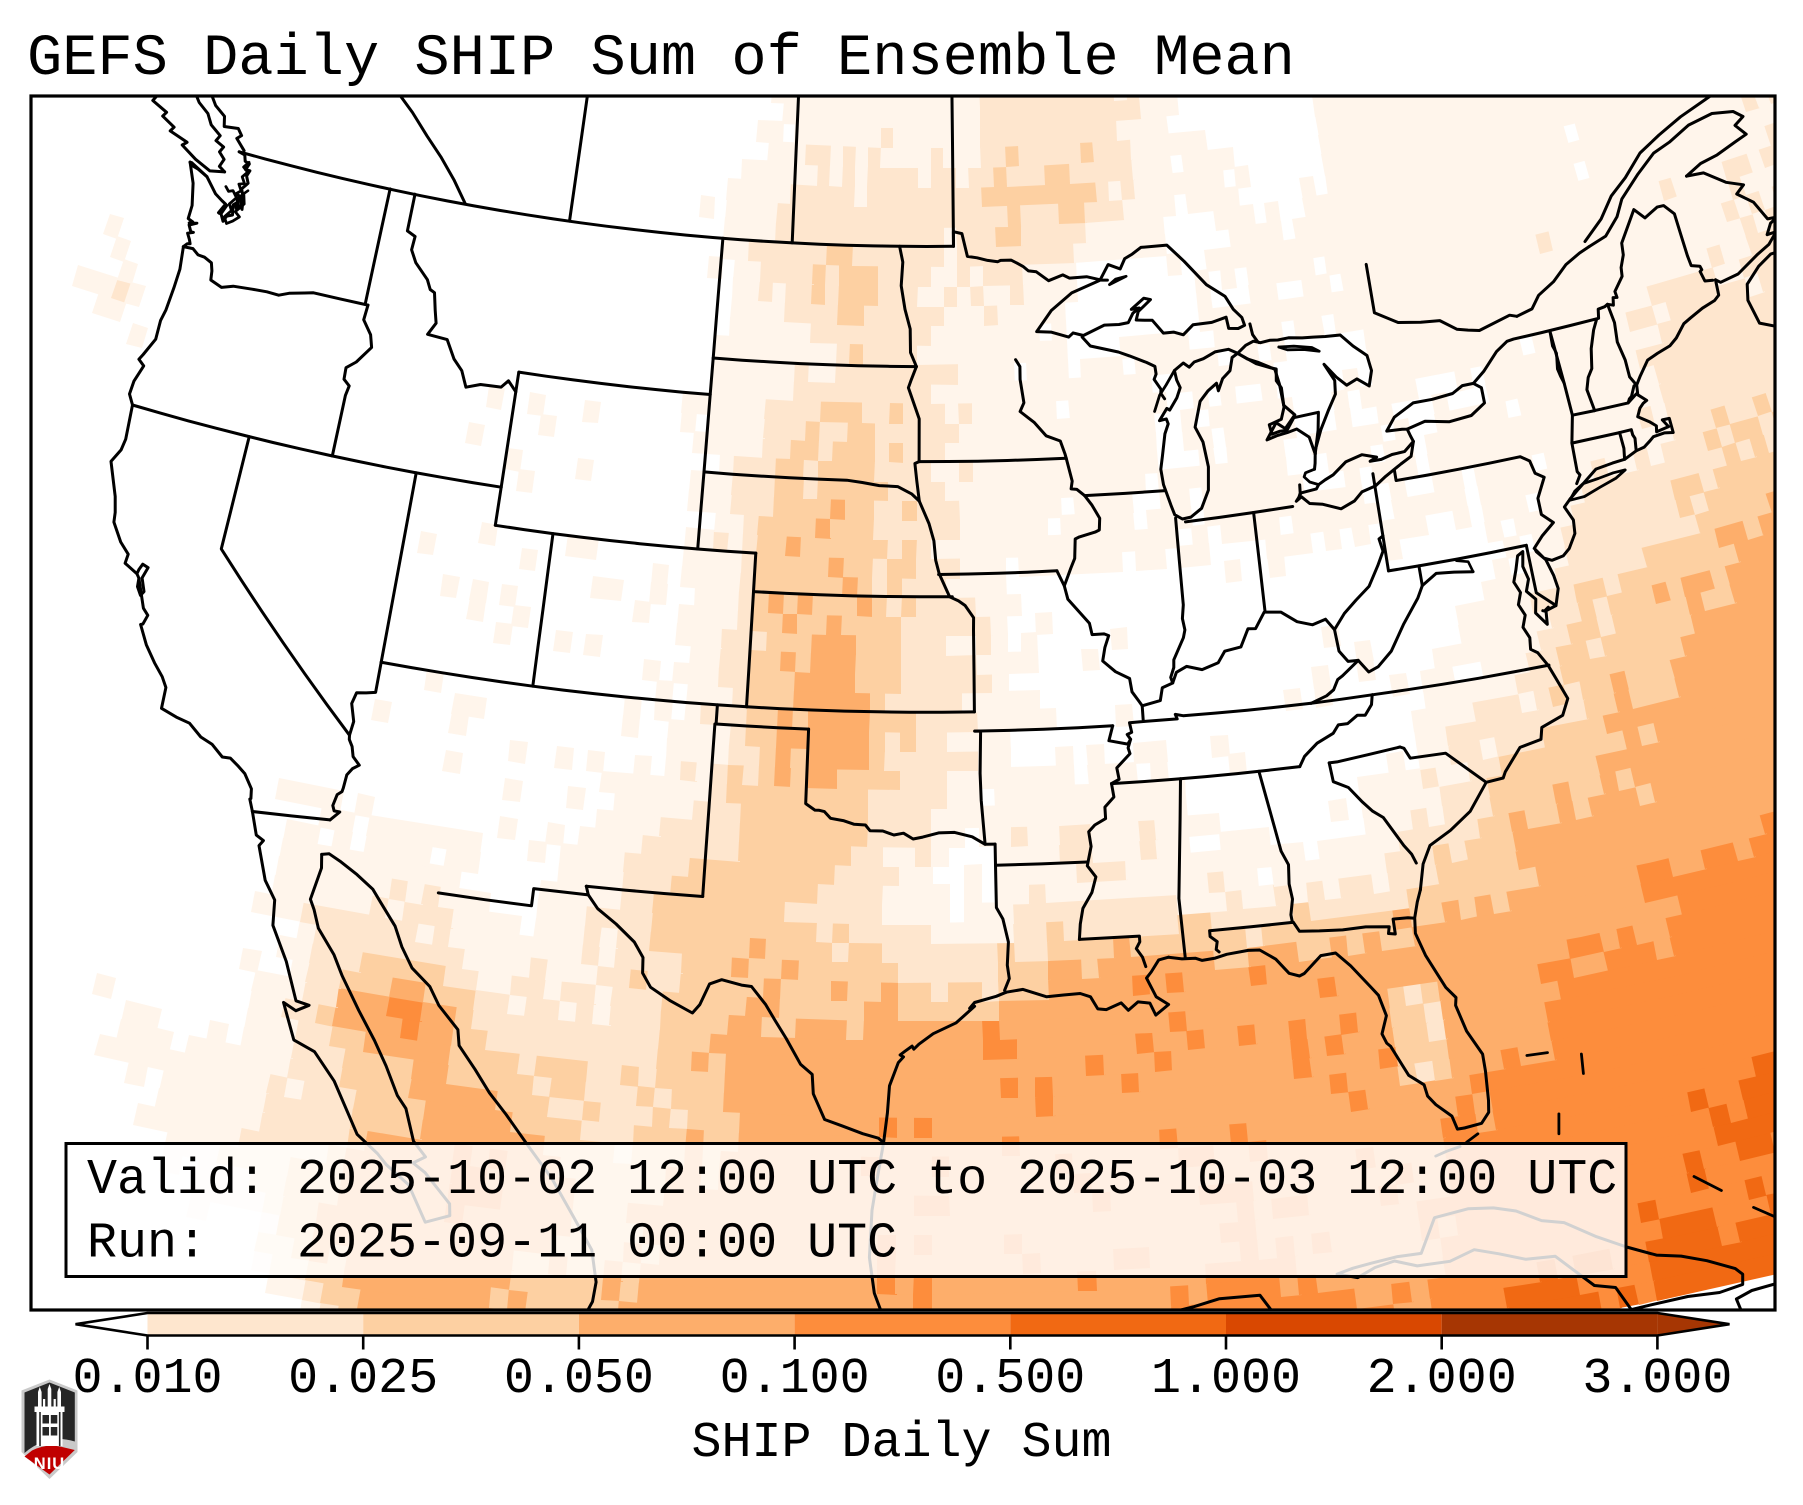 The image size is (1803, 1505). Describe the element at coordinates (1010, 1379) in the screenshot. I see `svg-text: 0.500` at that location.